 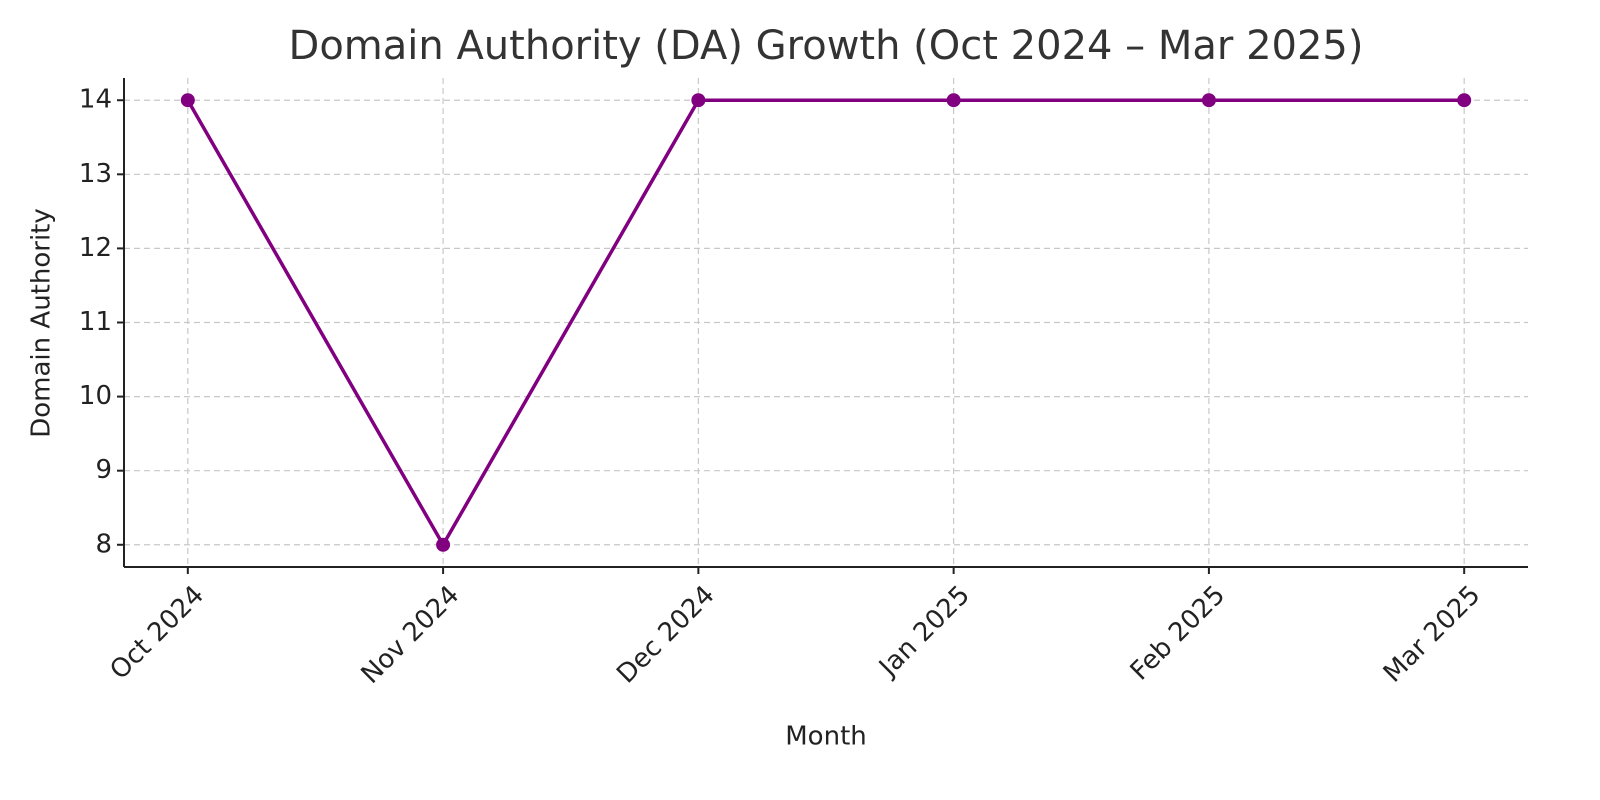 I want to click on x-tick-label: Jan 2025, so click(x=924, y=632).